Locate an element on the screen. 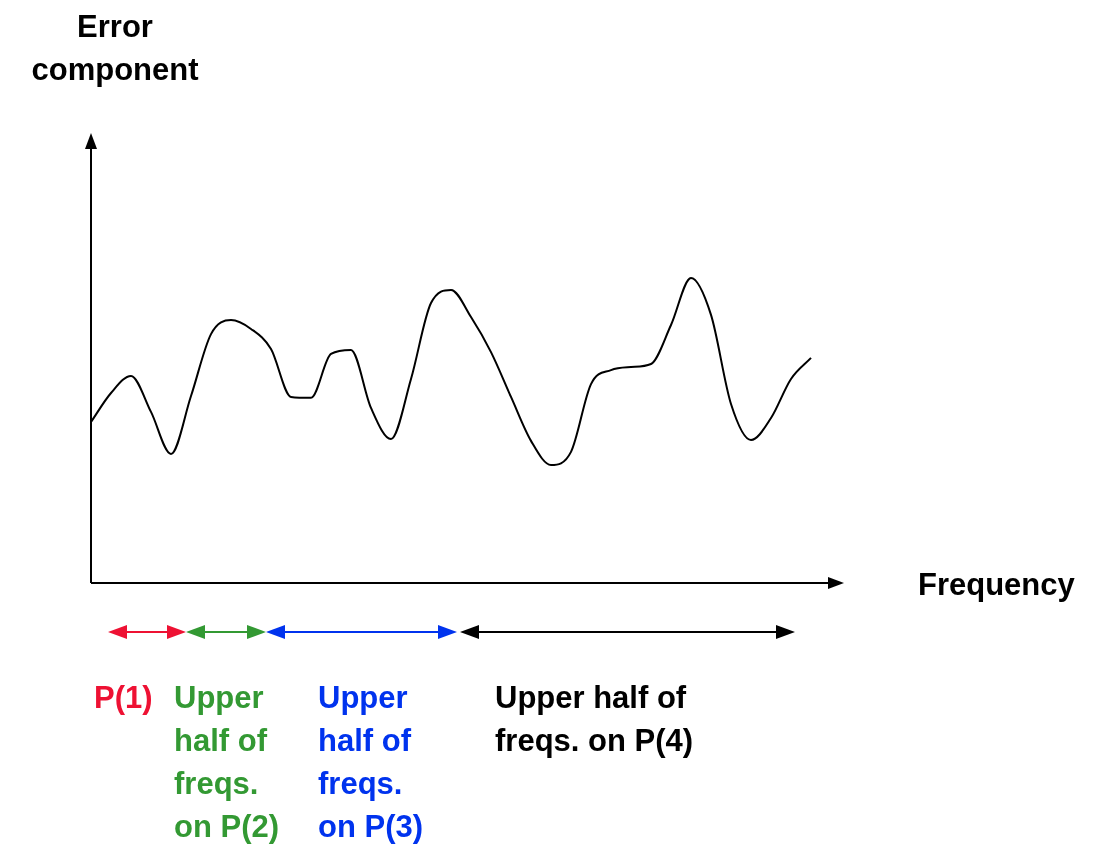 The height and width of the screenshot is (851, 1110). text: Upper half of freqs. on P(4) is located at coordinates (595, 719).